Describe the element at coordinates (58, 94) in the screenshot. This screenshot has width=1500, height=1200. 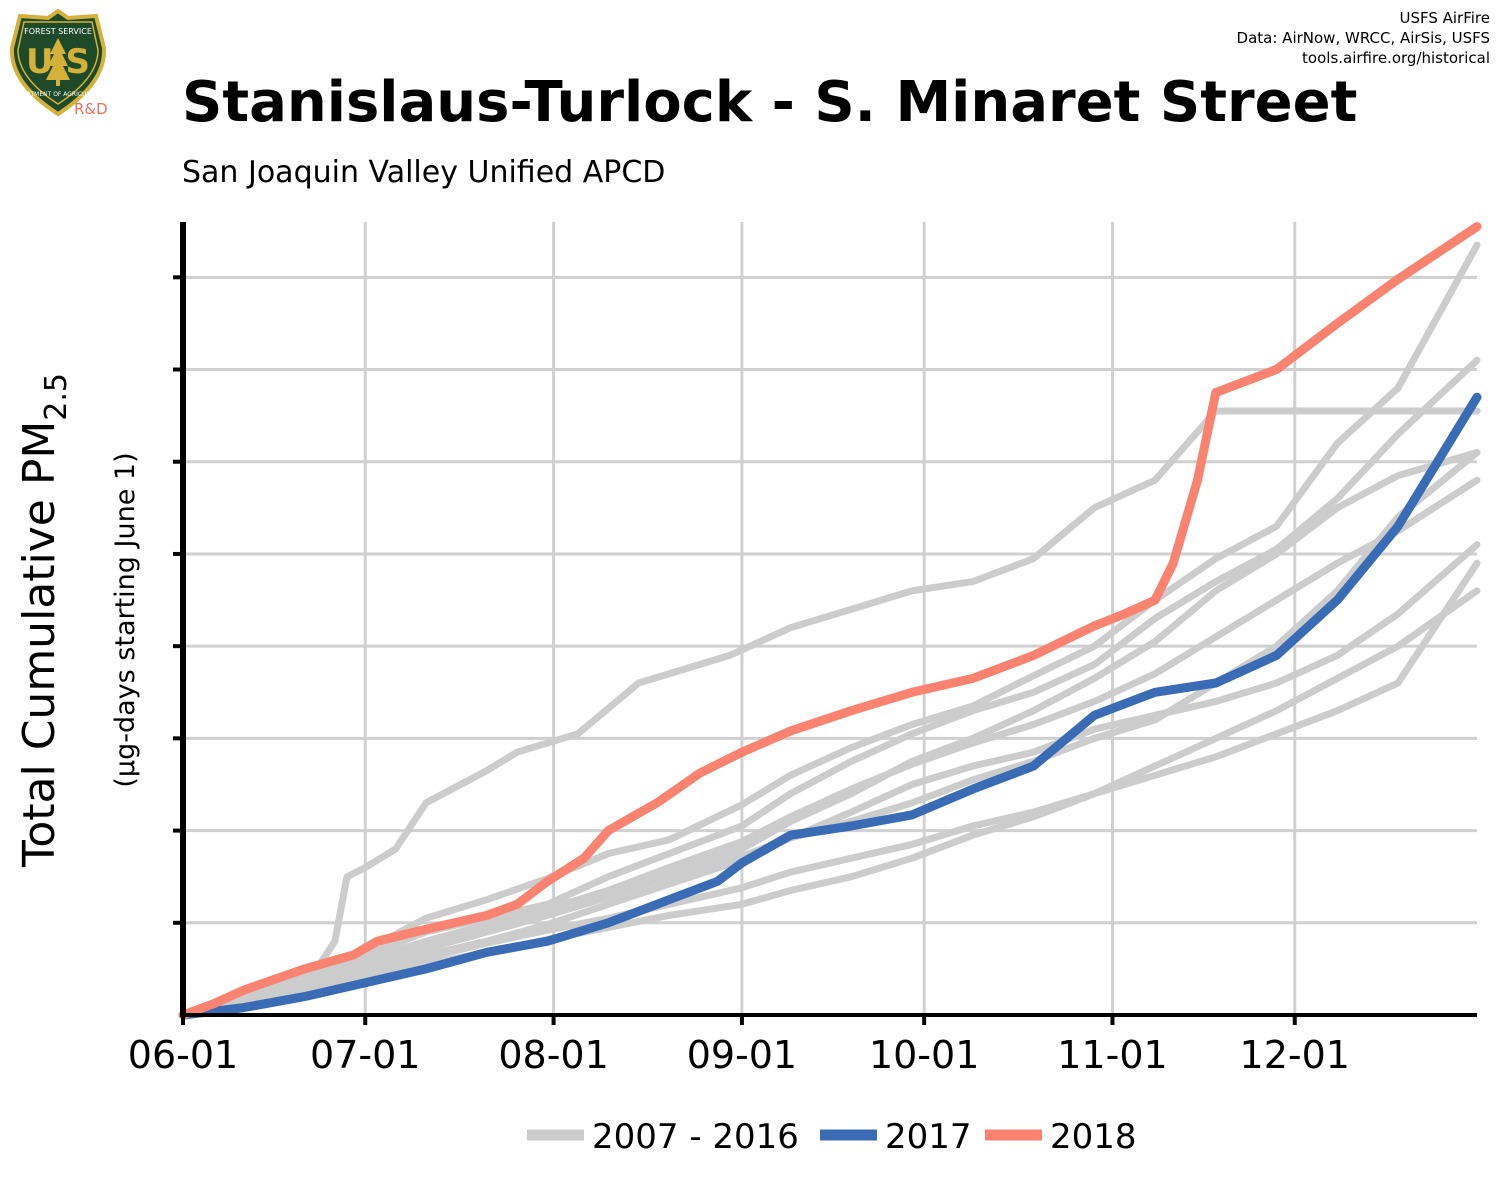
I see `logo-bottom-text: DEPARTMENT OF AGRICULTURE` at that location.